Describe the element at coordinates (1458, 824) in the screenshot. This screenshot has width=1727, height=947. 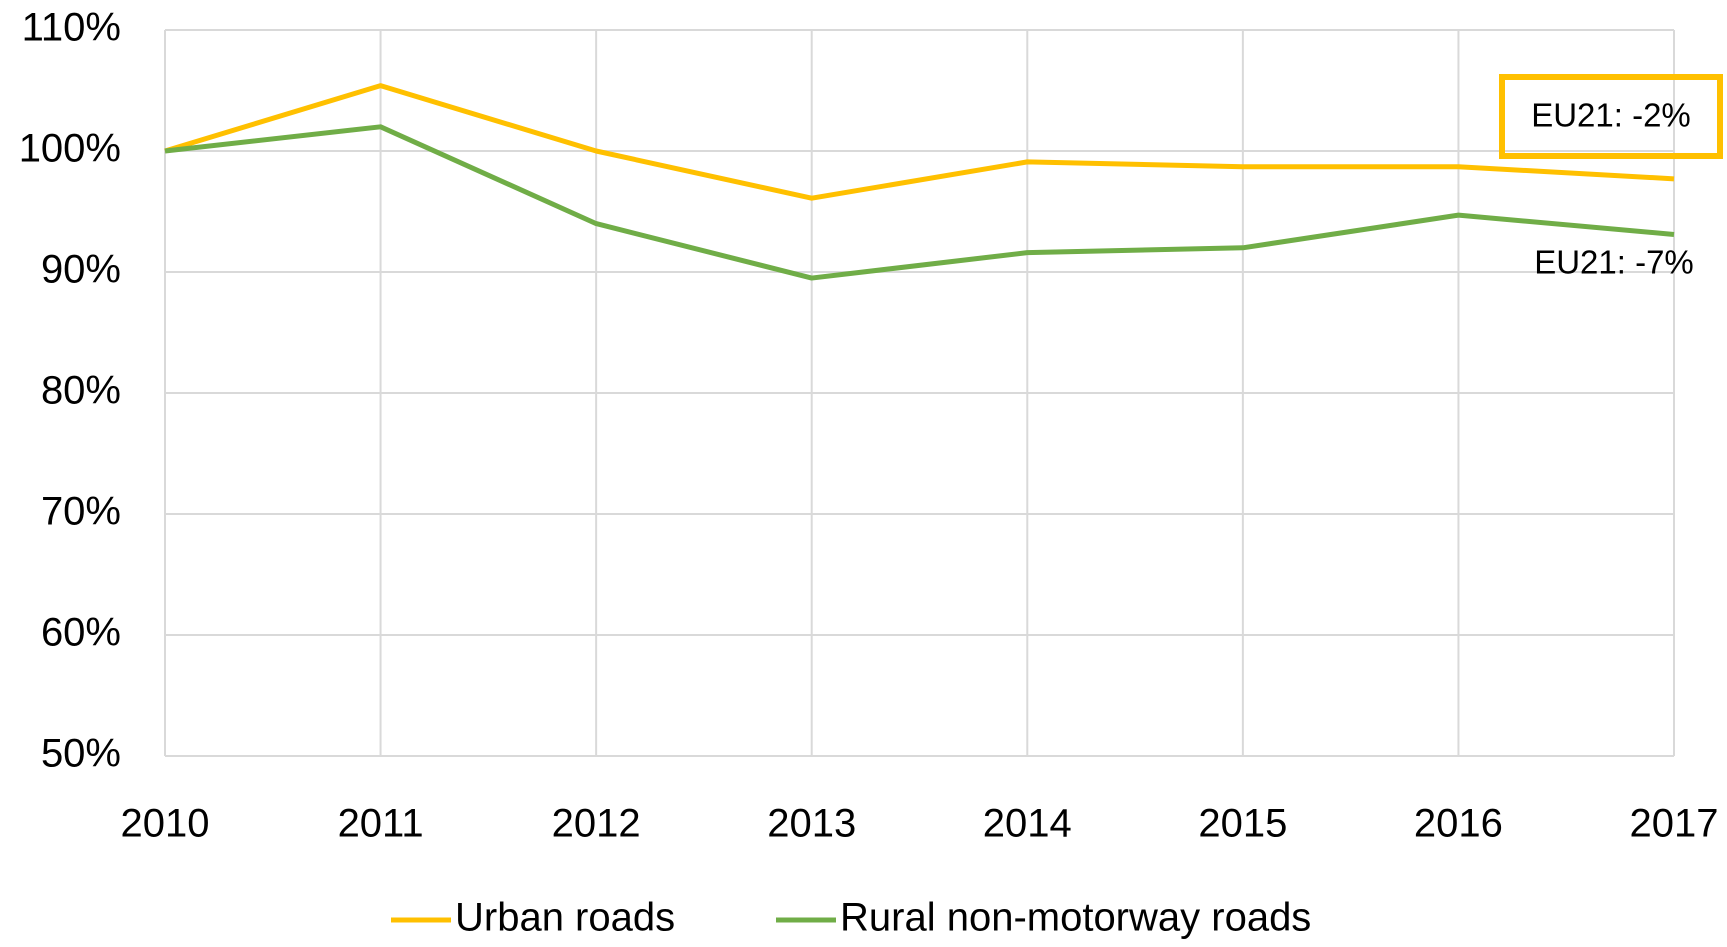
I see `x-tick-label: 2016` at that location.